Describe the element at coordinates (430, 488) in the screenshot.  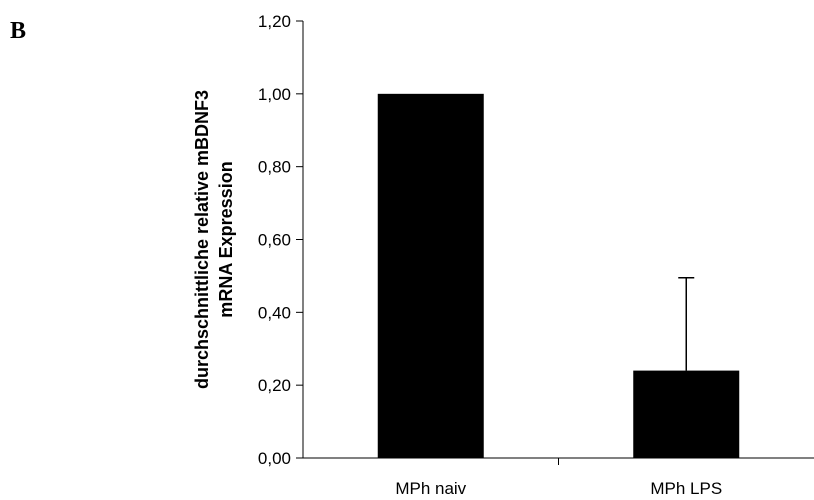
I see `x-category-label: MPh naiv` at that location.